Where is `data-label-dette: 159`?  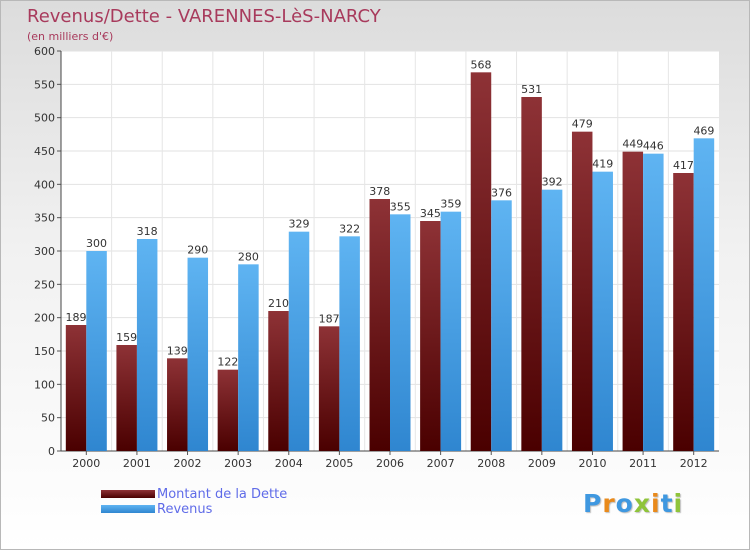 data-label-dette: 159 is located at coordinates (126, 337).